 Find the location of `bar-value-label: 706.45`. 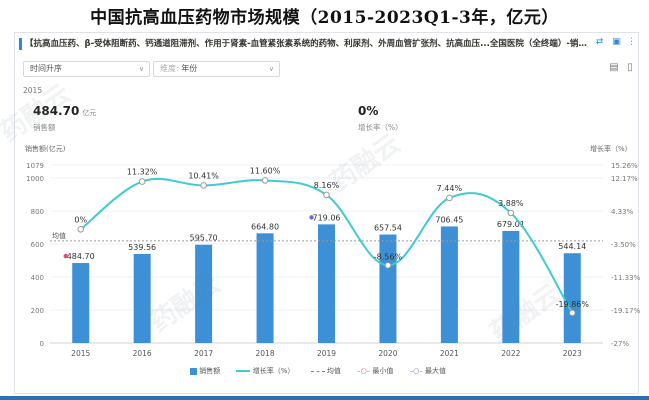

bar-value-label: 706.45 is located at coordinates (449, 219).